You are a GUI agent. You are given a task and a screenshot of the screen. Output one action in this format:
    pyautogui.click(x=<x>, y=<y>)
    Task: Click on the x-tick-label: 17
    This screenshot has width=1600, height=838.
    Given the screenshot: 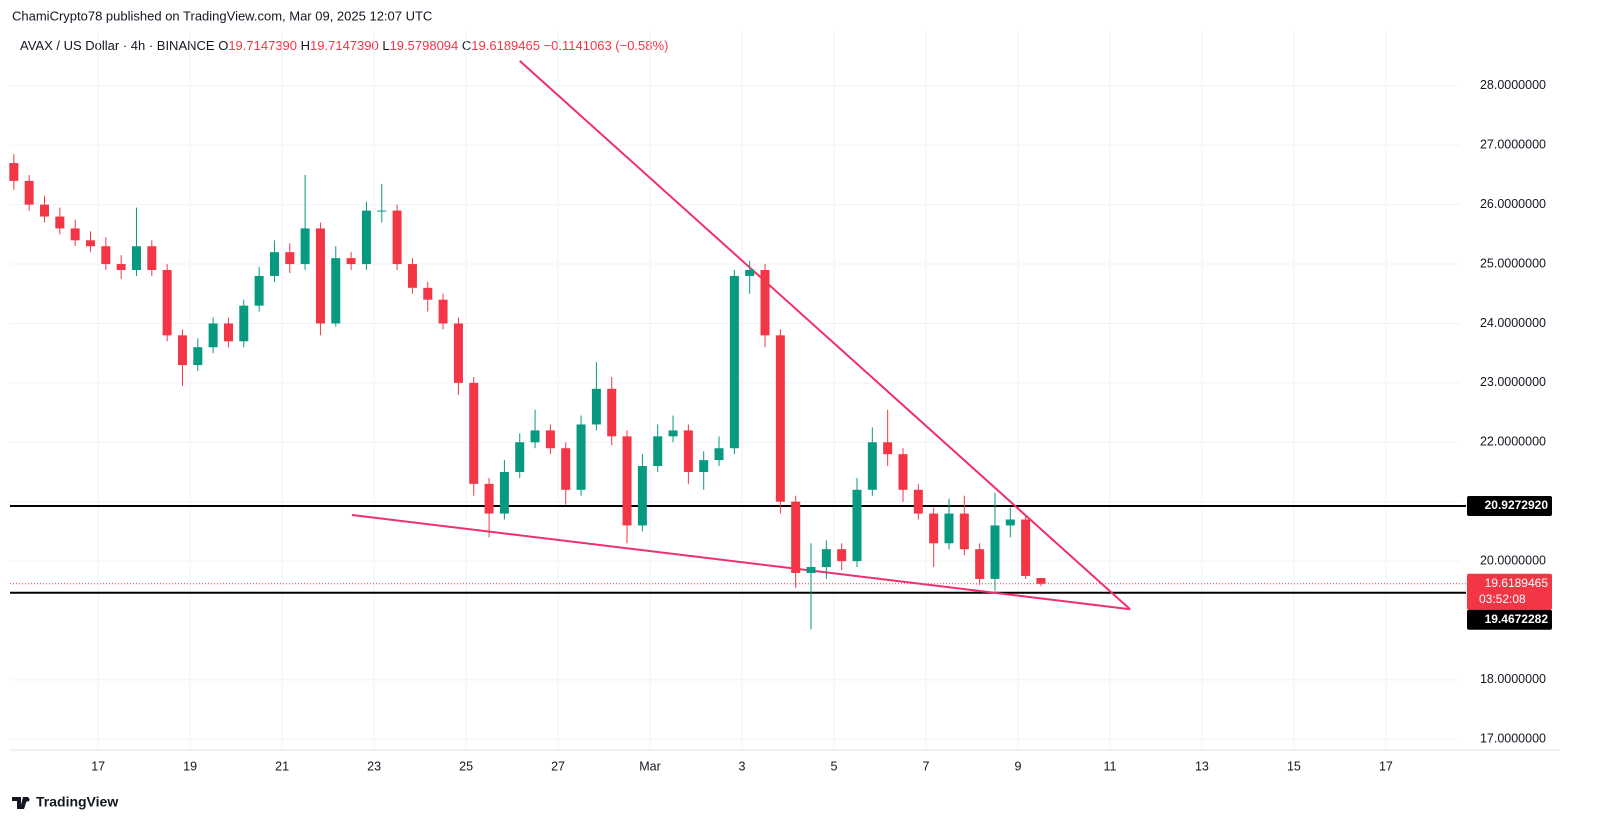 What is the action you would take?
    pyautogui.click(x=98, y=766)
    